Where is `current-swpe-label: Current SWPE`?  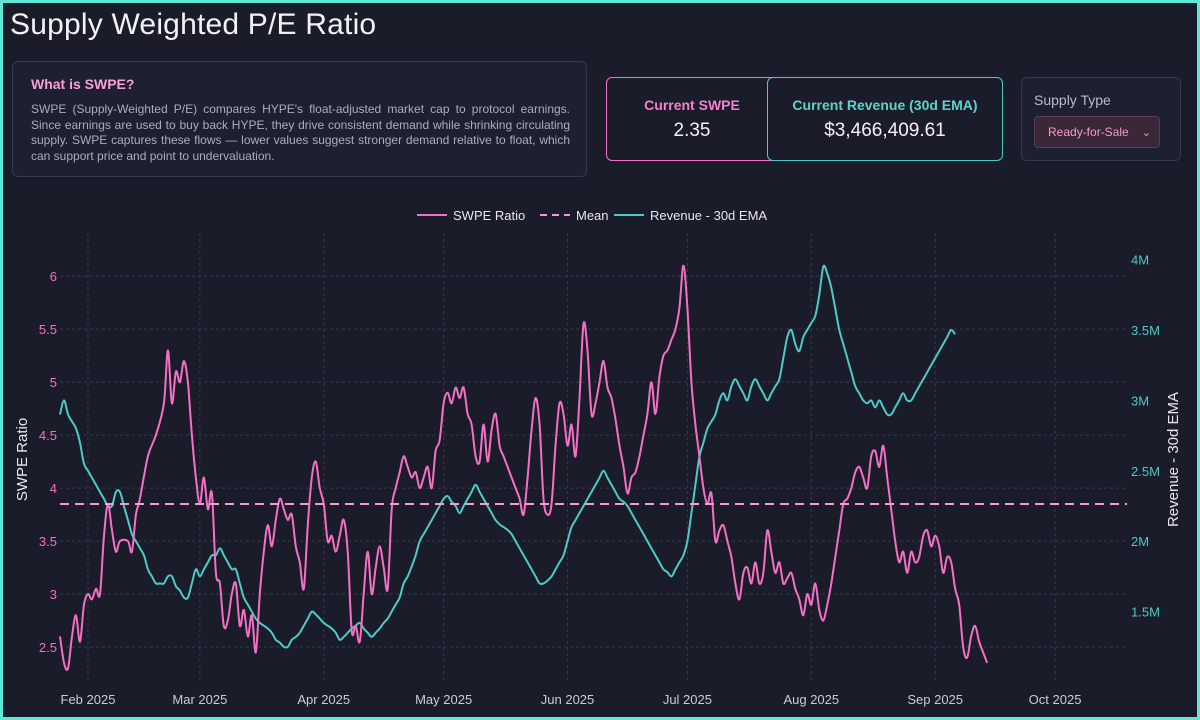
current-swpe-label: Current SWPE is located at coordinates (692, 104).